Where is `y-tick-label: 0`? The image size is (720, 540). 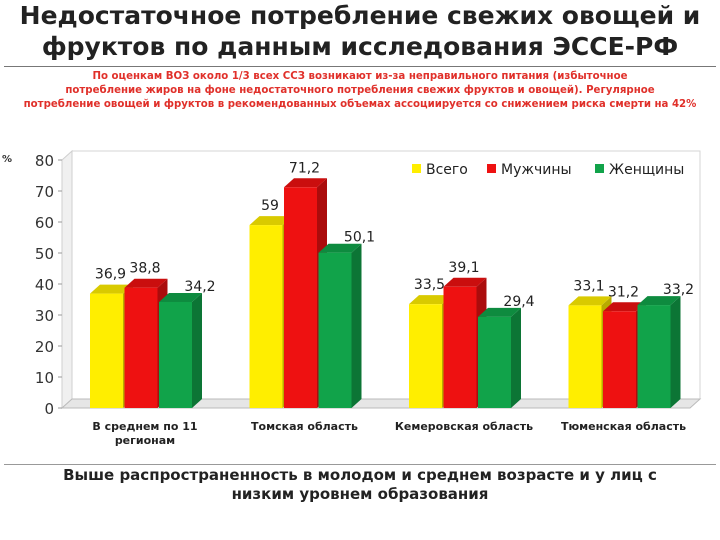 y-tick-label: 0 is located at coordinates (49, 409).